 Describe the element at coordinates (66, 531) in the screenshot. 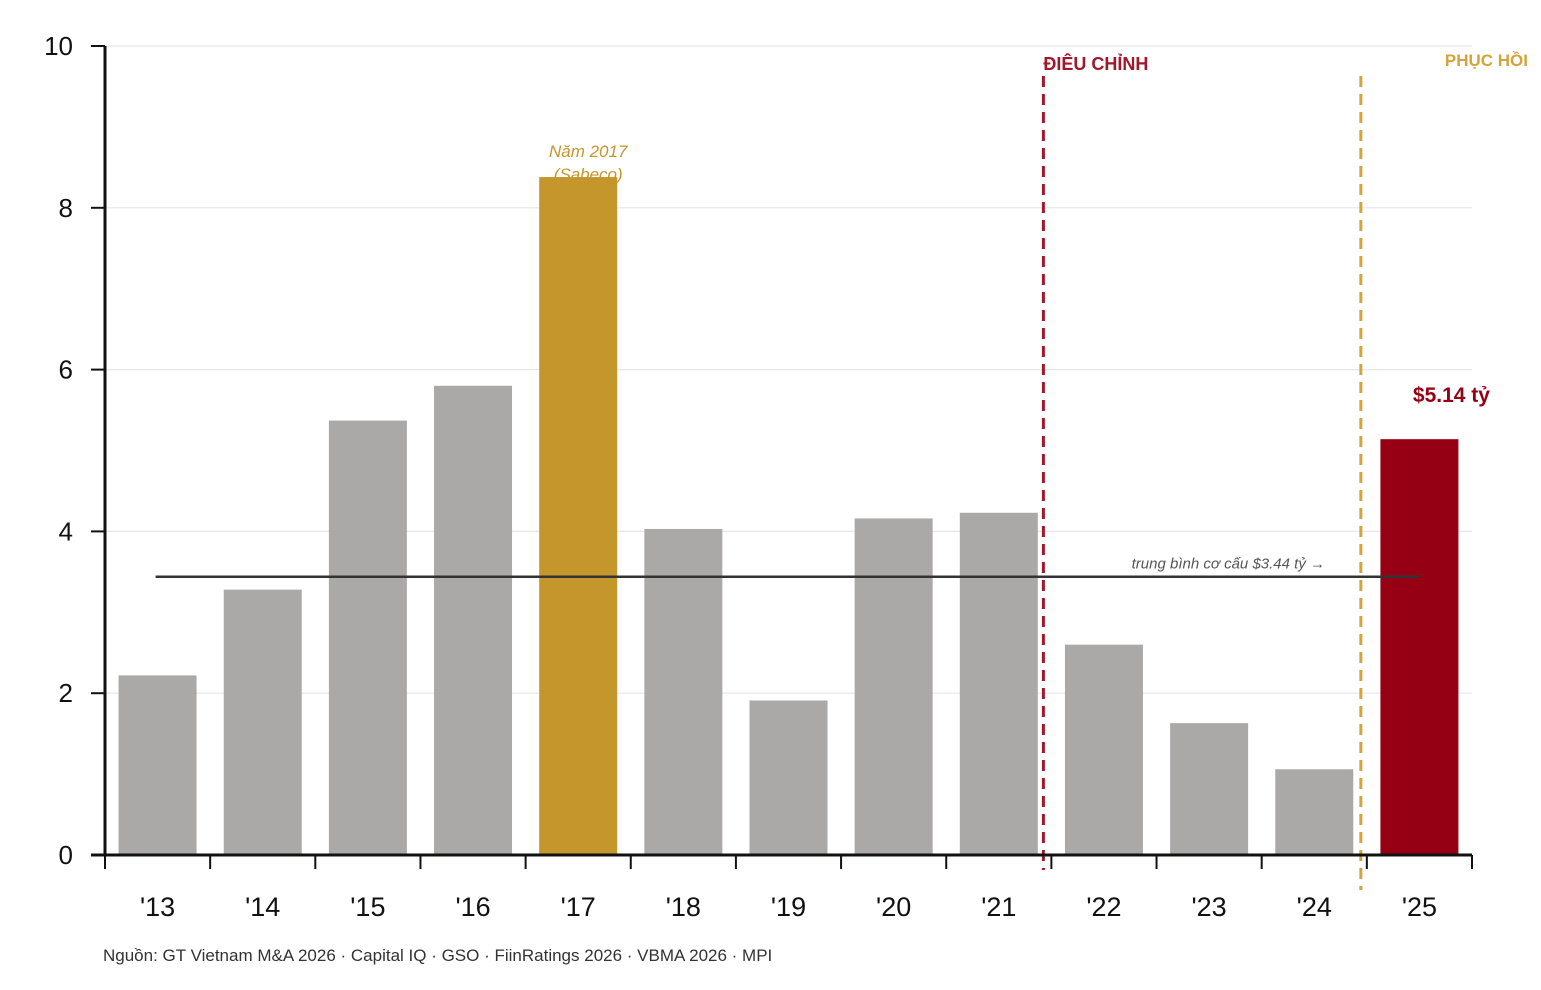

I see `y-tick-label: 4` at that location.